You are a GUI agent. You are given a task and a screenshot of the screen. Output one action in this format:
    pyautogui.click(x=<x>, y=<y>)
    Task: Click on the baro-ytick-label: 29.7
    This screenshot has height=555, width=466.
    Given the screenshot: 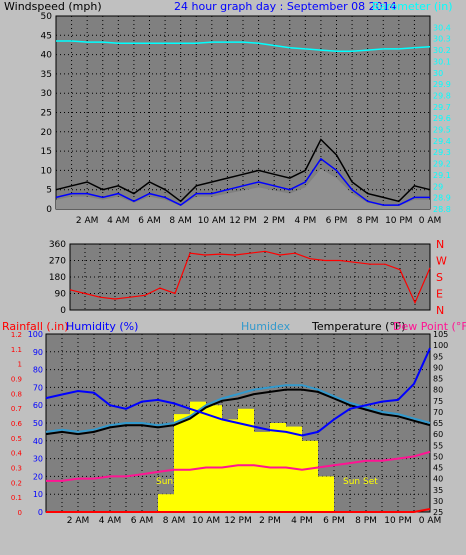 What is the action you would take?
    pyautogui.click(x=442, y=107)
    